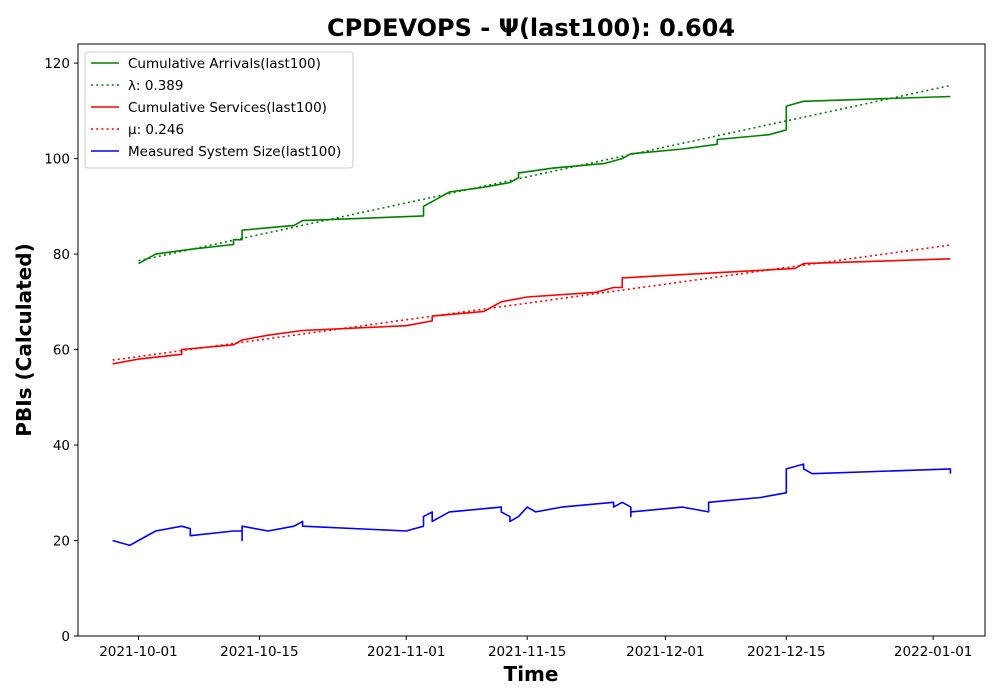 Image resolution: width=1000 pixels, height=700 pixels. What do you see at coordinates (57, 64) in the screenshot?
I see `y-tick-label: 120` at bounding box center [57, 64].